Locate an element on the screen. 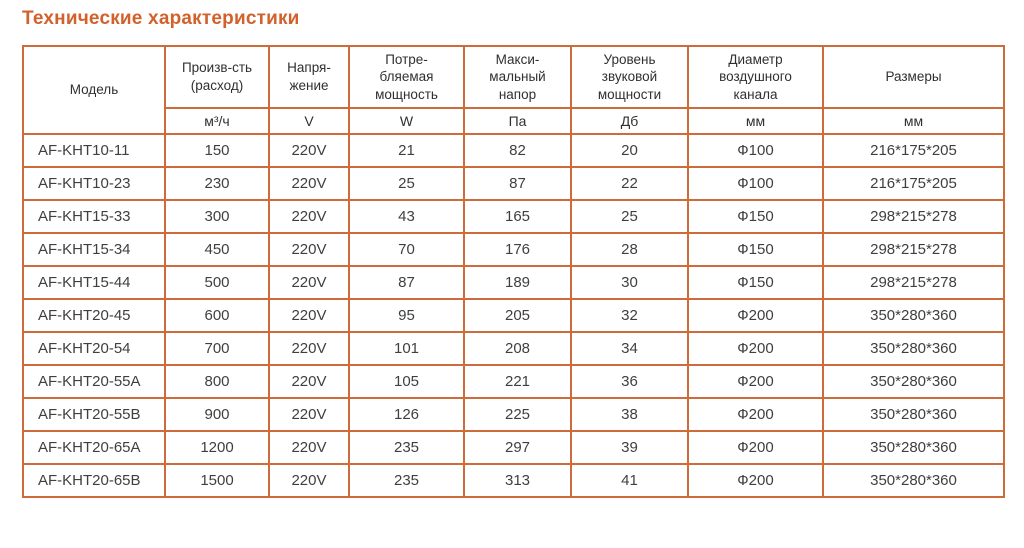  value-cell: 41 is located at coordinates (629, 480).